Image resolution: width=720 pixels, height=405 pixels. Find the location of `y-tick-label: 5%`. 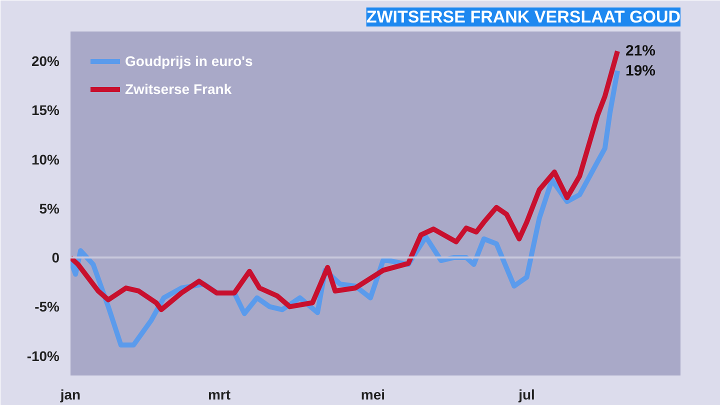

y-tick-label: 5% is located at coordinates (49, 208).